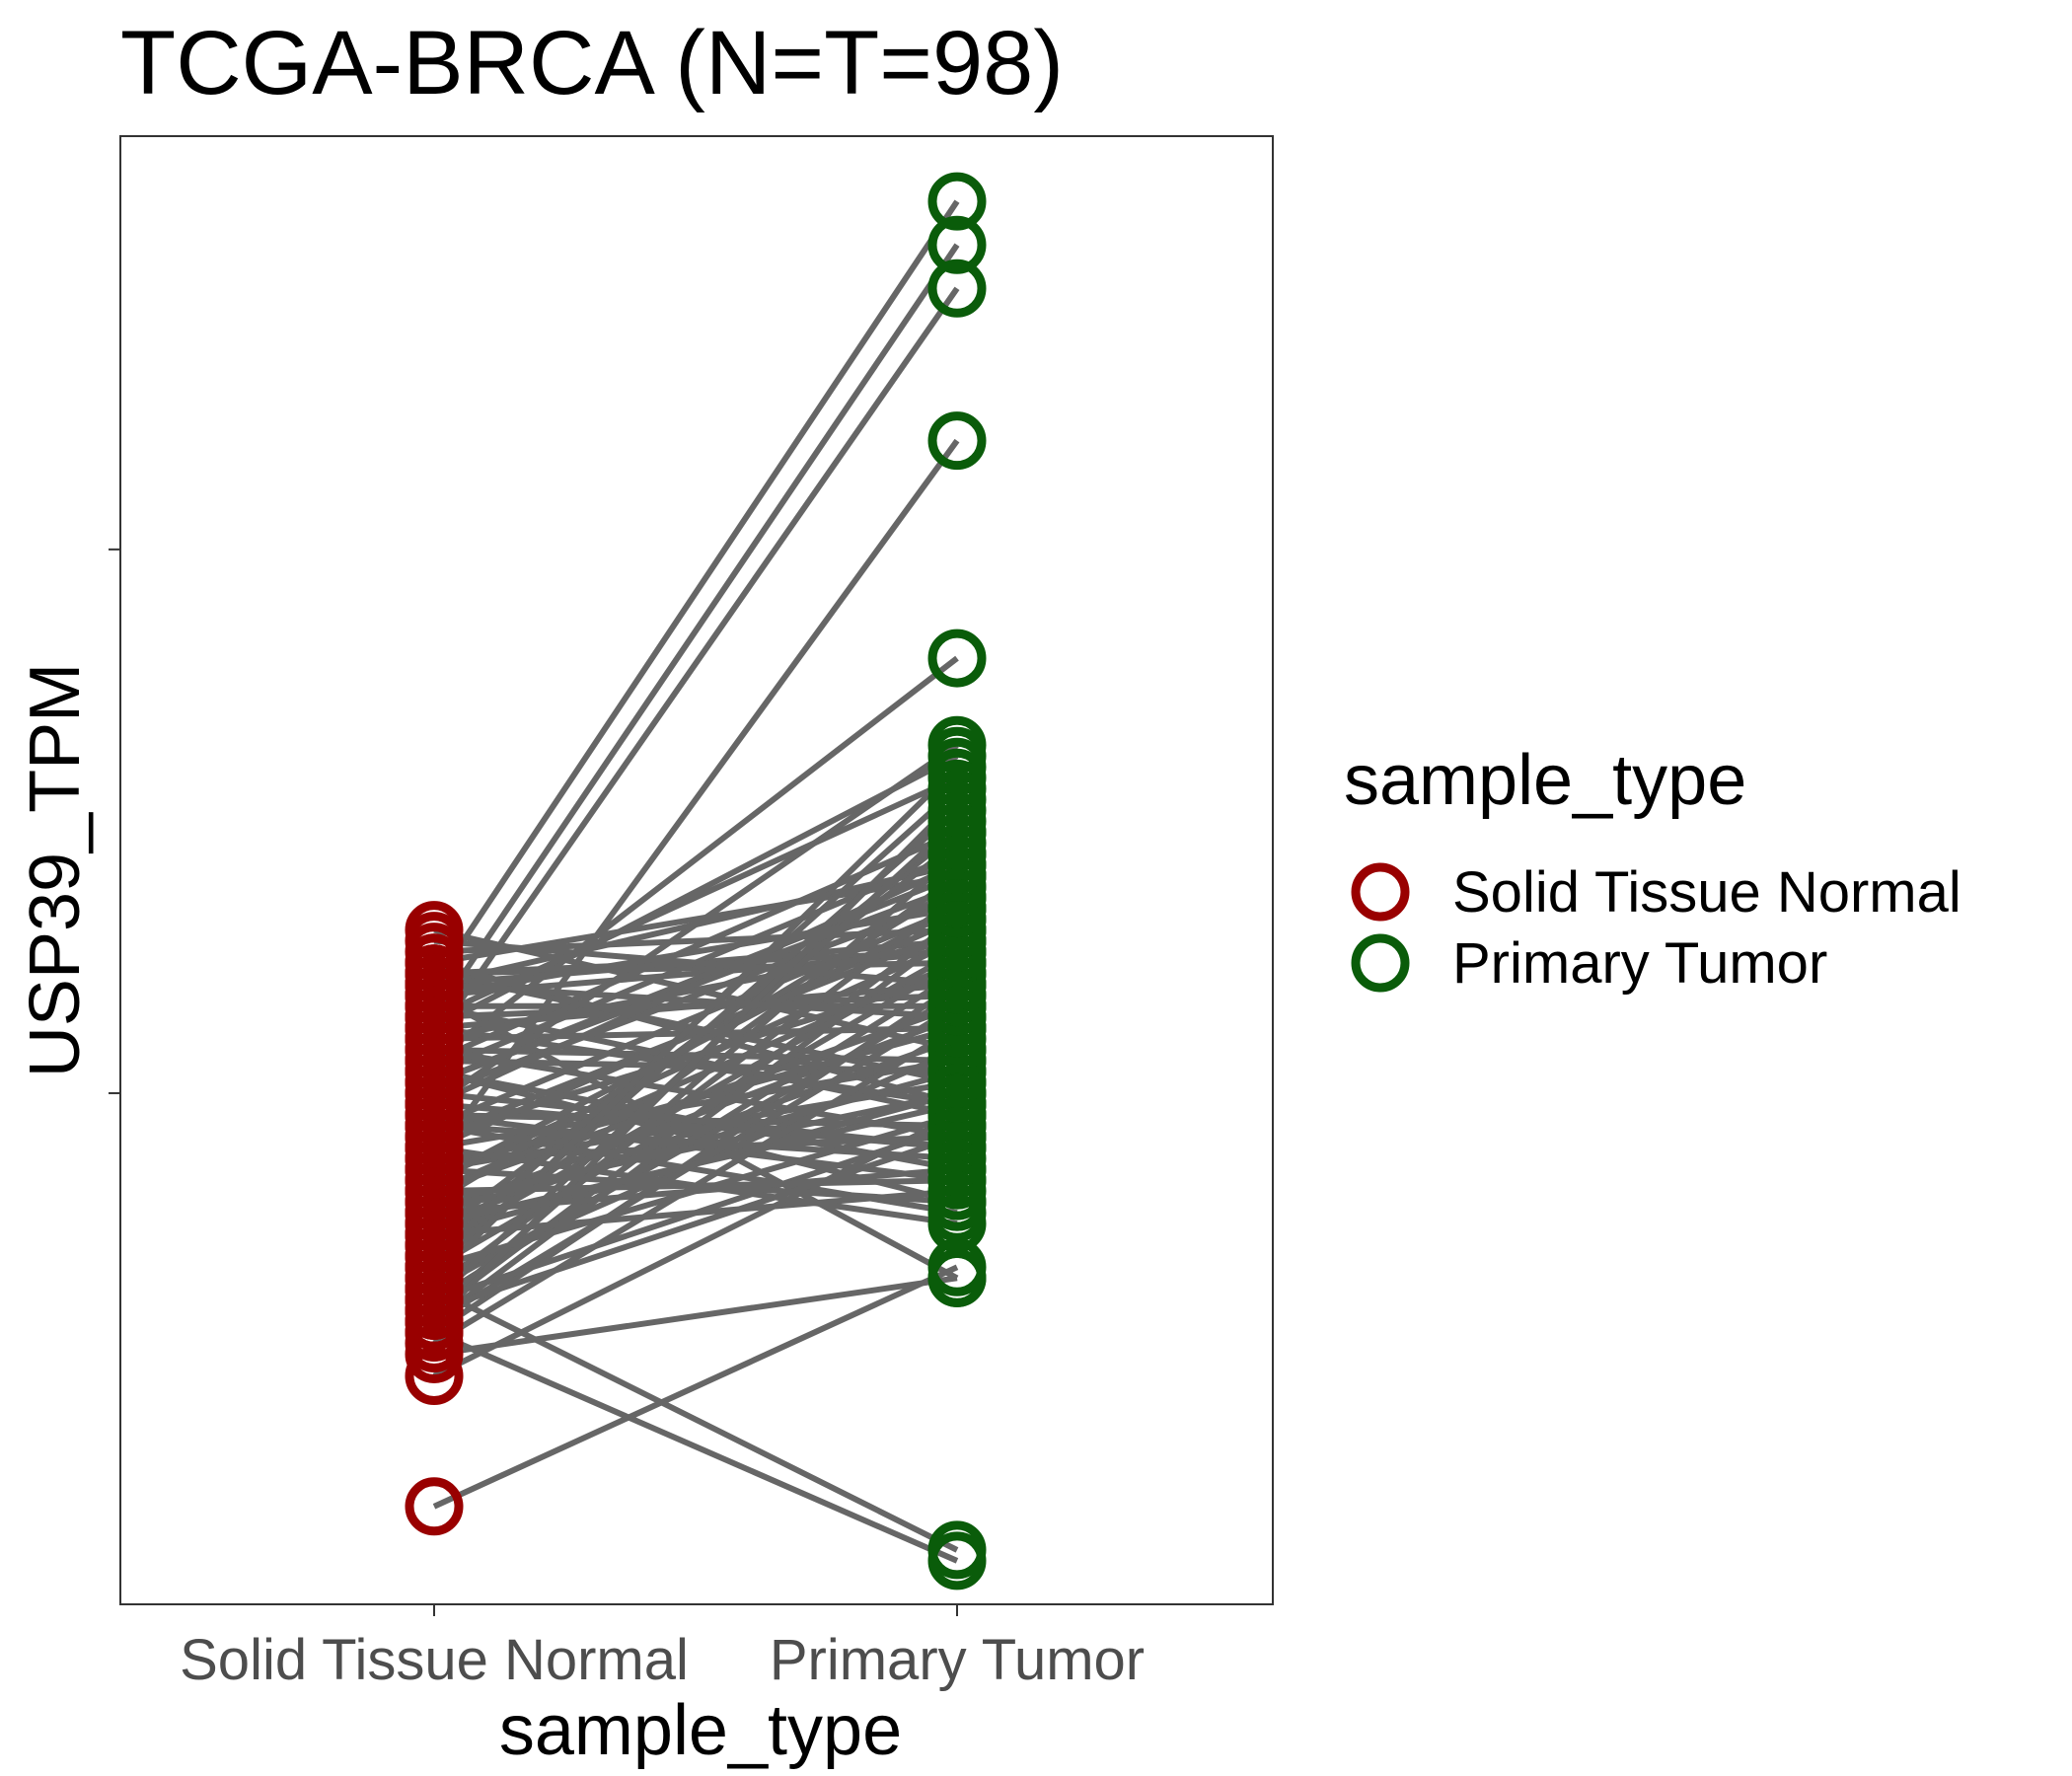 The height and width of the screenshot is (1776, 2072). I want to click on x-tick-label: Primary Tumor, so click(958, 1660).